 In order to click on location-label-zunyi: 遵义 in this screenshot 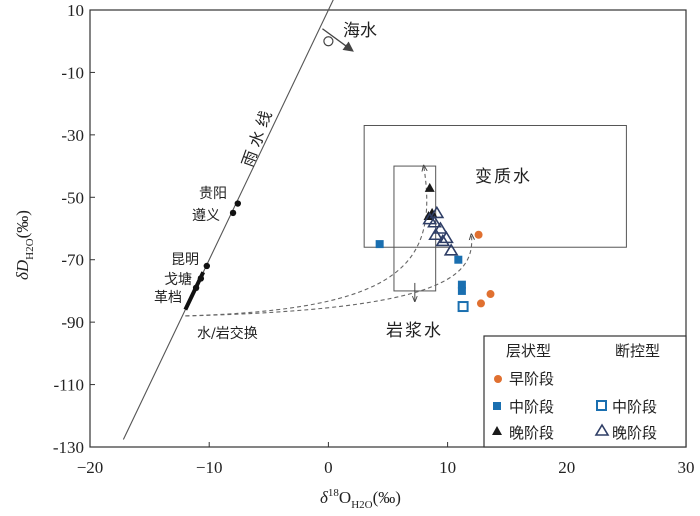, I will do `click(206, 215)`.